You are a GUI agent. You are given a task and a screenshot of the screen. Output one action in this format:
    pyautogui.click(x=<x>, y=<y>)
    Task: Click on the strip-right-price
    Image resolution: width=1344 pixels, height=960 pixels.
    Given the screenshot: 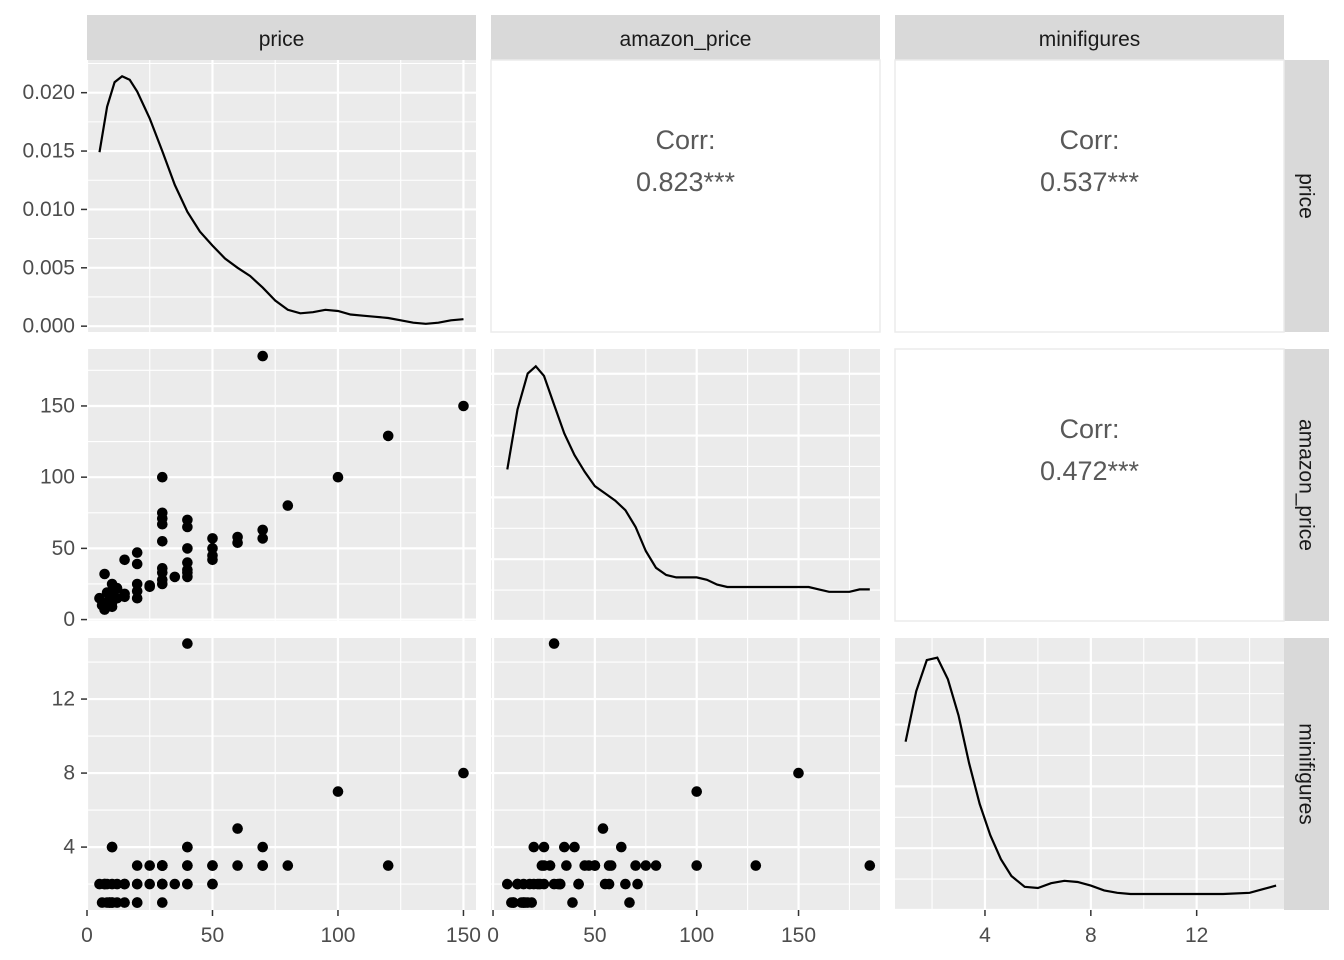 What is the action you would take?
    pyautogui.click(x=1306, y=196)
    